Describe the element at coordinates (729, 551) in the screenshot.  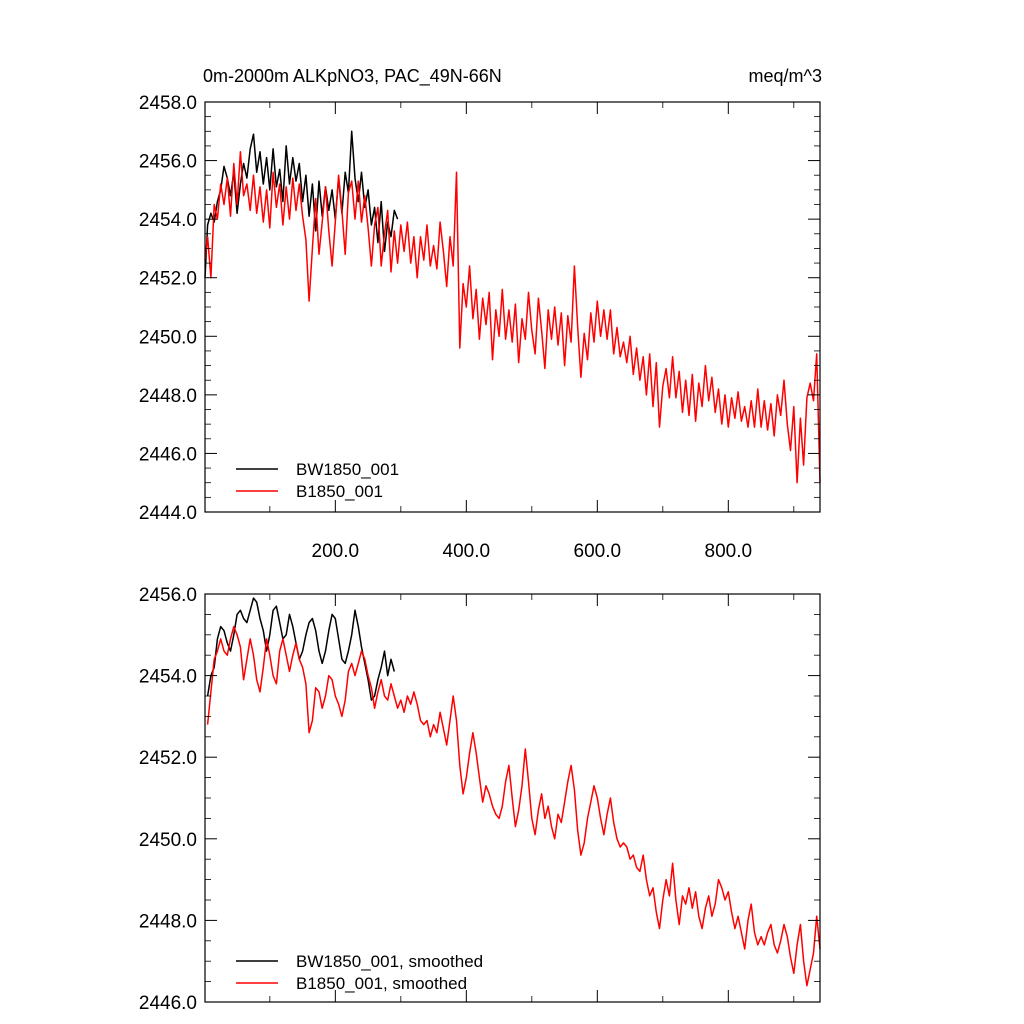
I see `x-tick-label: 800.0` at that location.